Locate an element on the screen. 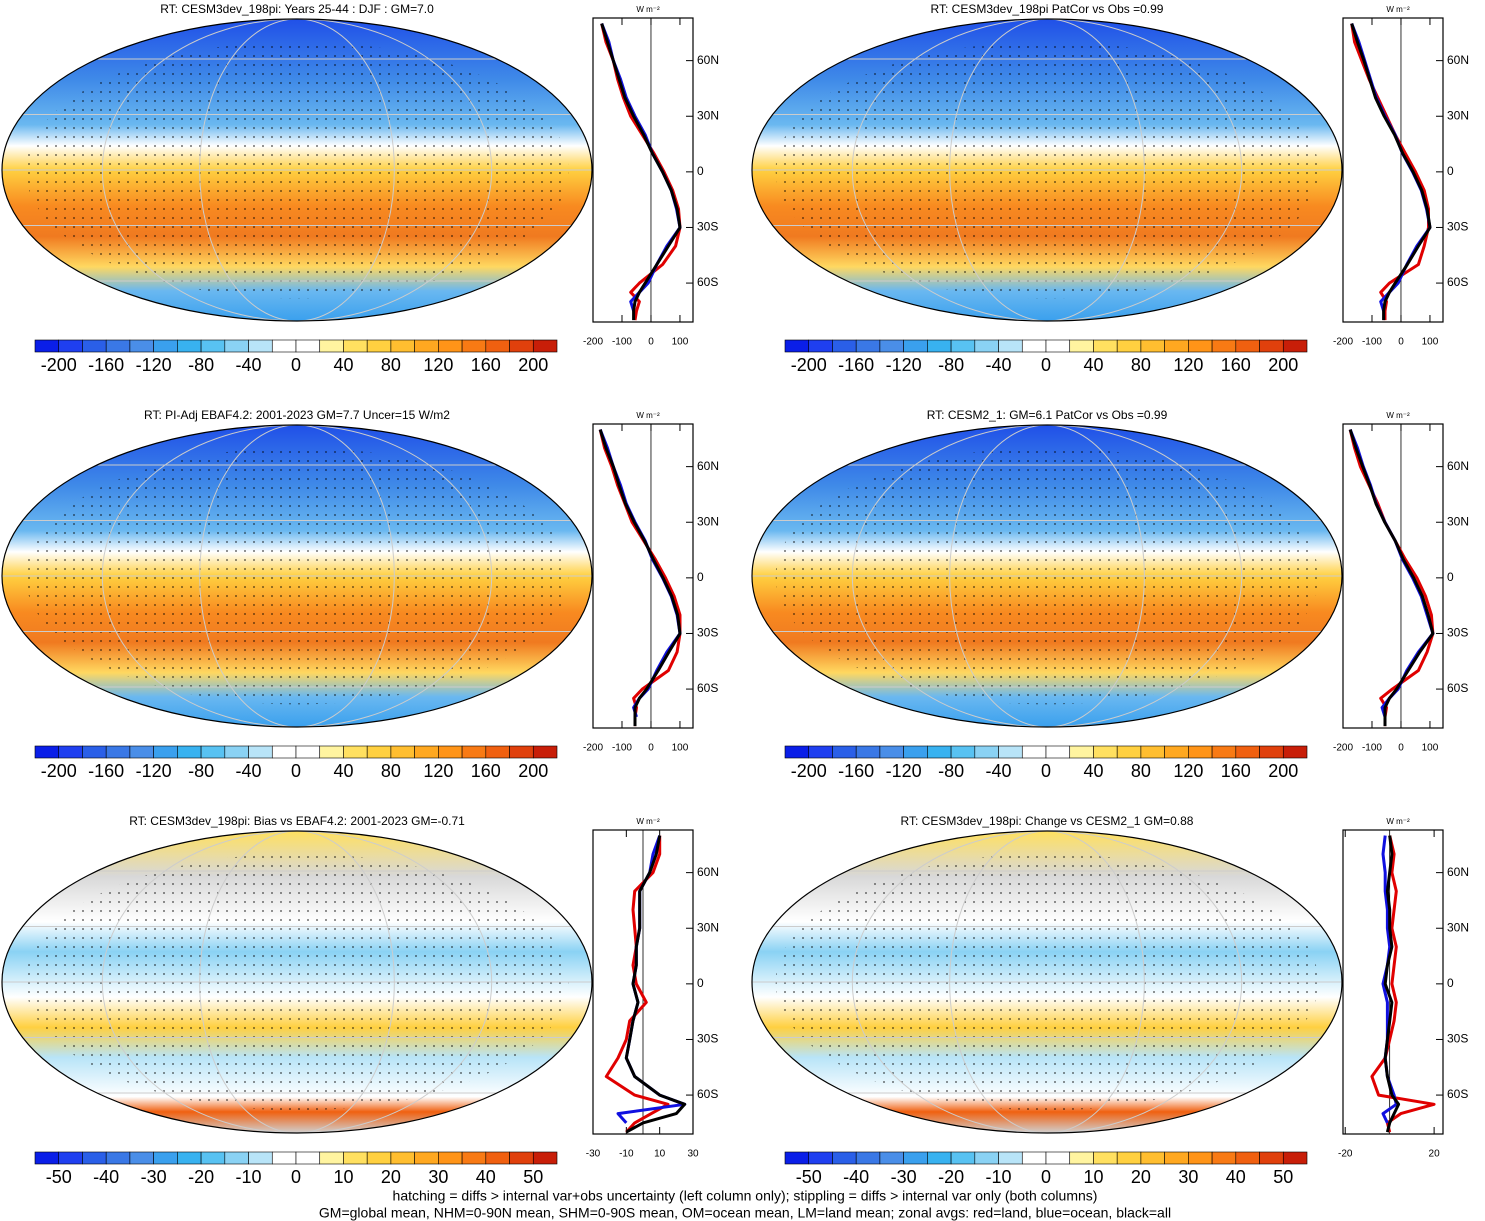 This screenshot has width=1485, height=1221. unit-label: W m⁻² is located at coordinates (648, 415).